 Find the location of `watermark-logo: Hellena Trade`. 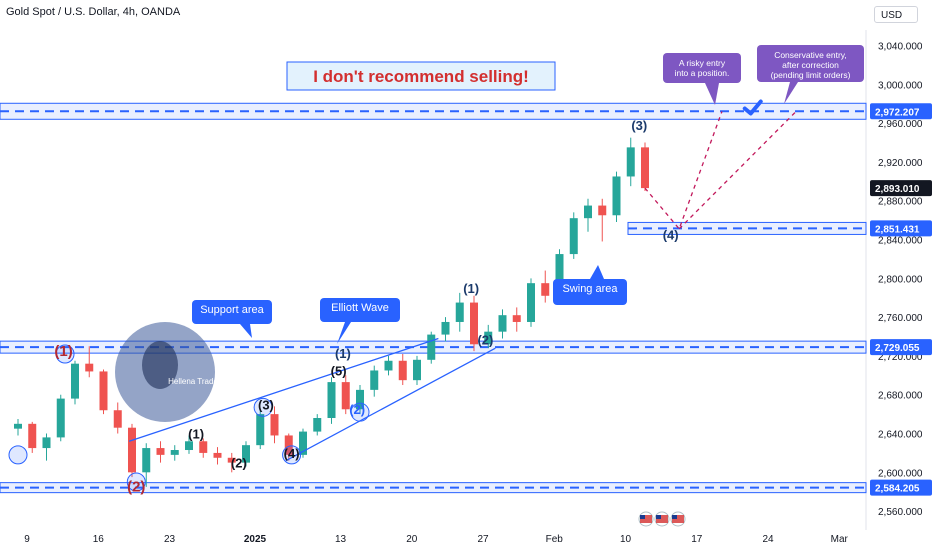

watermark-logo: Hellena Trade is located at coordinates (166, 372).